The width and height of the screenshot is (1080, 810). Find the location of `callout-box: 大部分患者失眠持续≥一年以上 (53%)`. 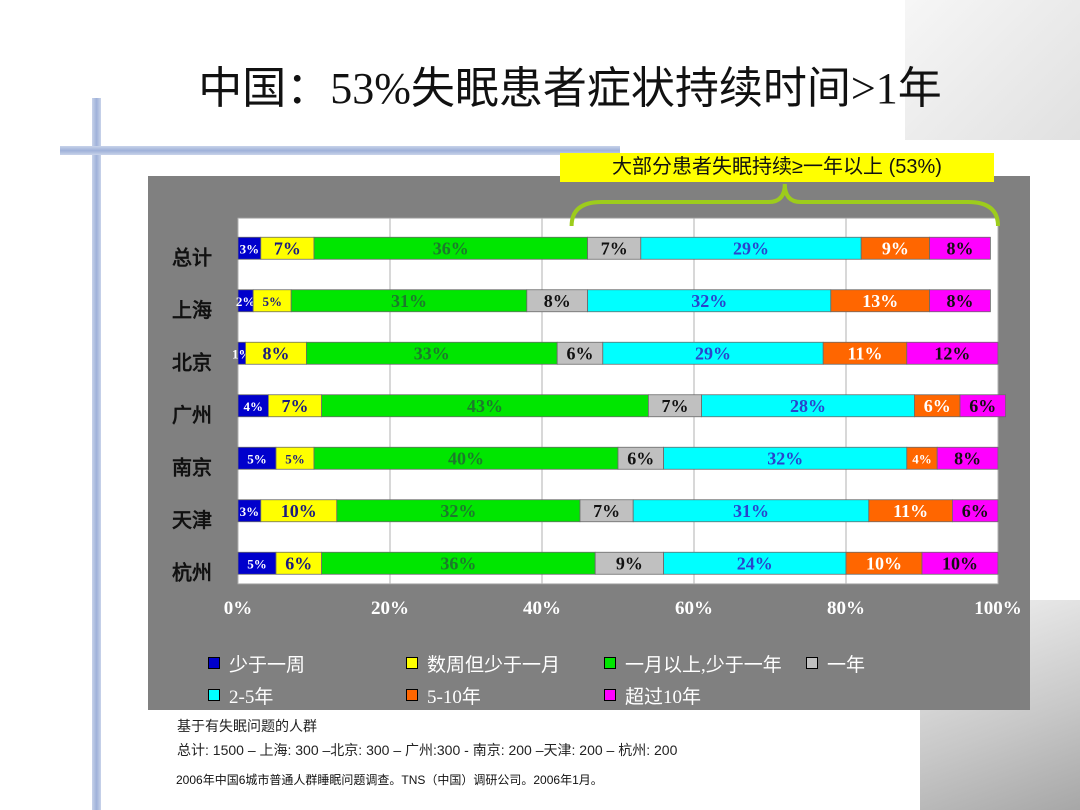

callout-box: 大部分患者失眠持续≥一年以上 (53%) is located at coordinates (777, 167).